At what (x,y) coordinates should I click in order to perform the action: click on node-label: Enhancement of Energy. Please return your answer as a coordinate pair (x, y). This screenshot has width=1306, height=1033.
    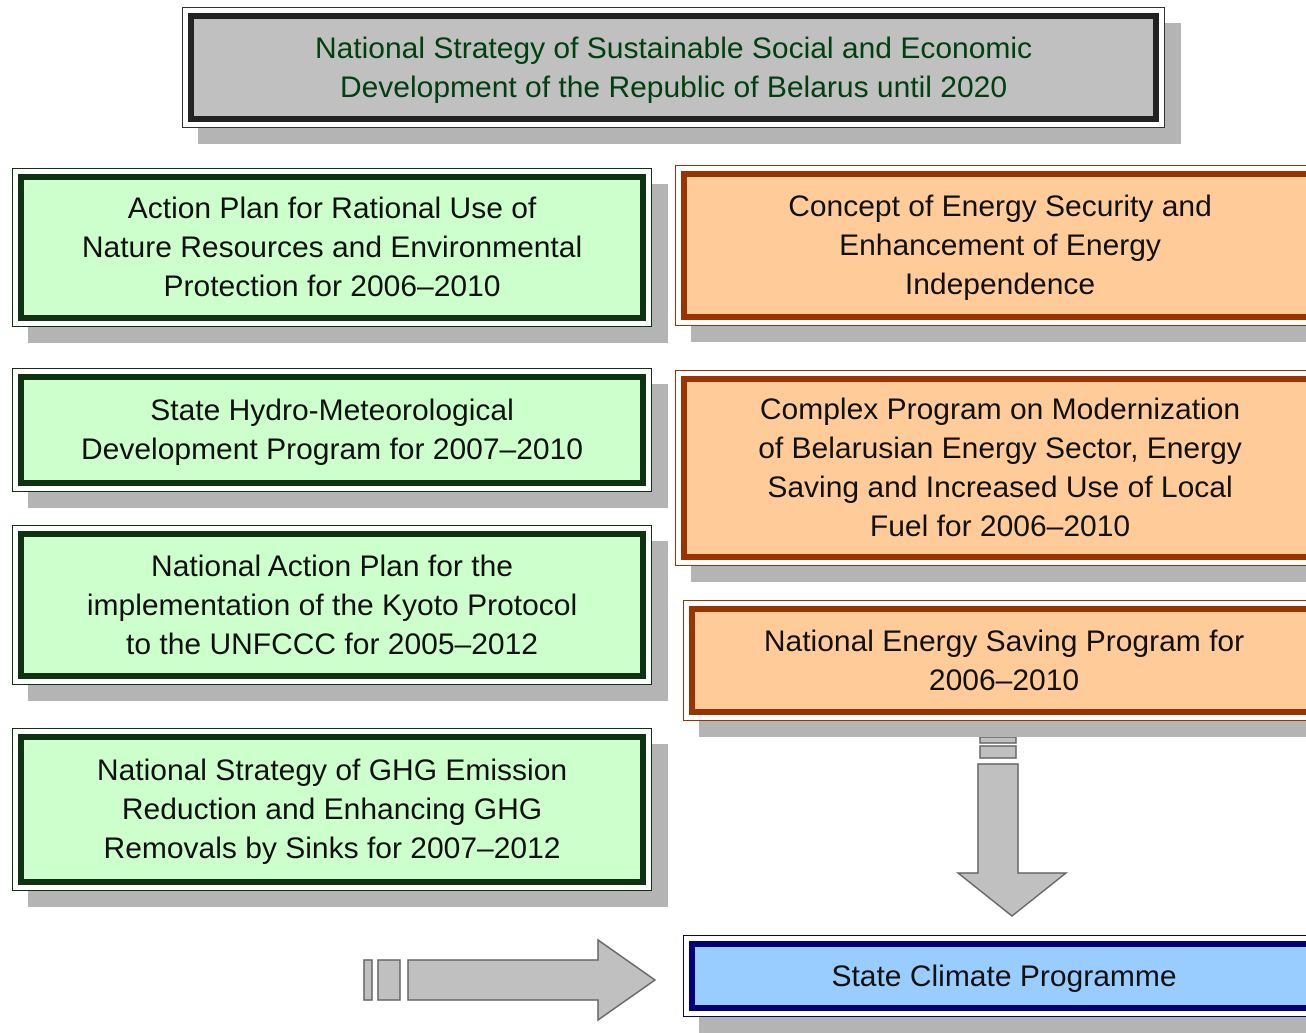
    Looking at the image, I should click on (1000, 245).